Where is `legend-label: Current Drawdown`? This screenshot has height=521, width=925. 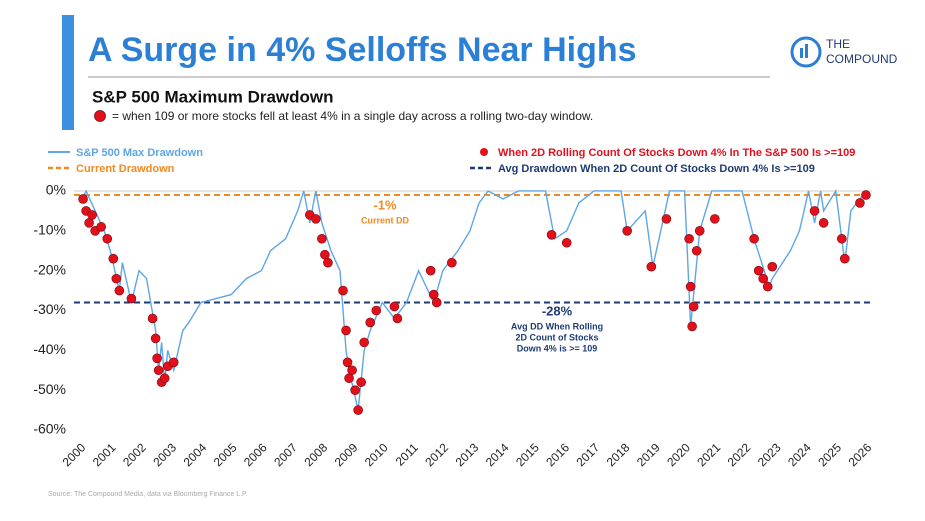 legend-label: Current Drawdown is located at coordinates (125, 169).